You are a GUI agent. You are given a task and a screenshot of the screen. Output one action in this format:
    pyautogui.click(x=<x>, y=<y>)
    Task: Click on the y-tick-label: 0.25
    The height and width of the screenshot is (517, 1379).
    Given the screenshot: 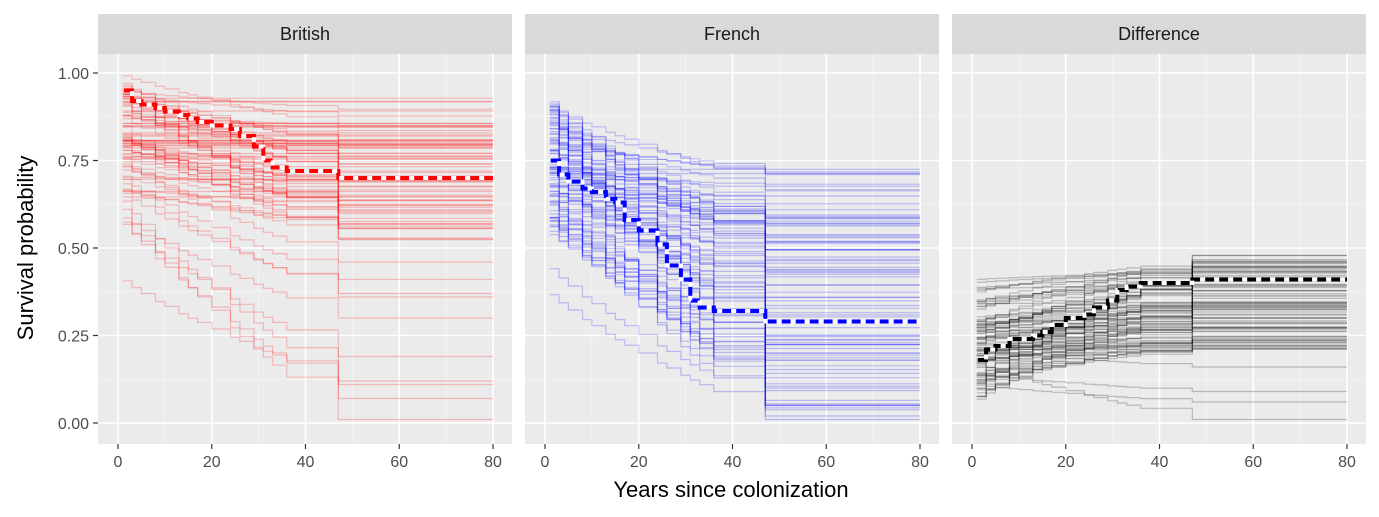 What is the action you would take?
    pyautogui.click(x=73, y=337)
    